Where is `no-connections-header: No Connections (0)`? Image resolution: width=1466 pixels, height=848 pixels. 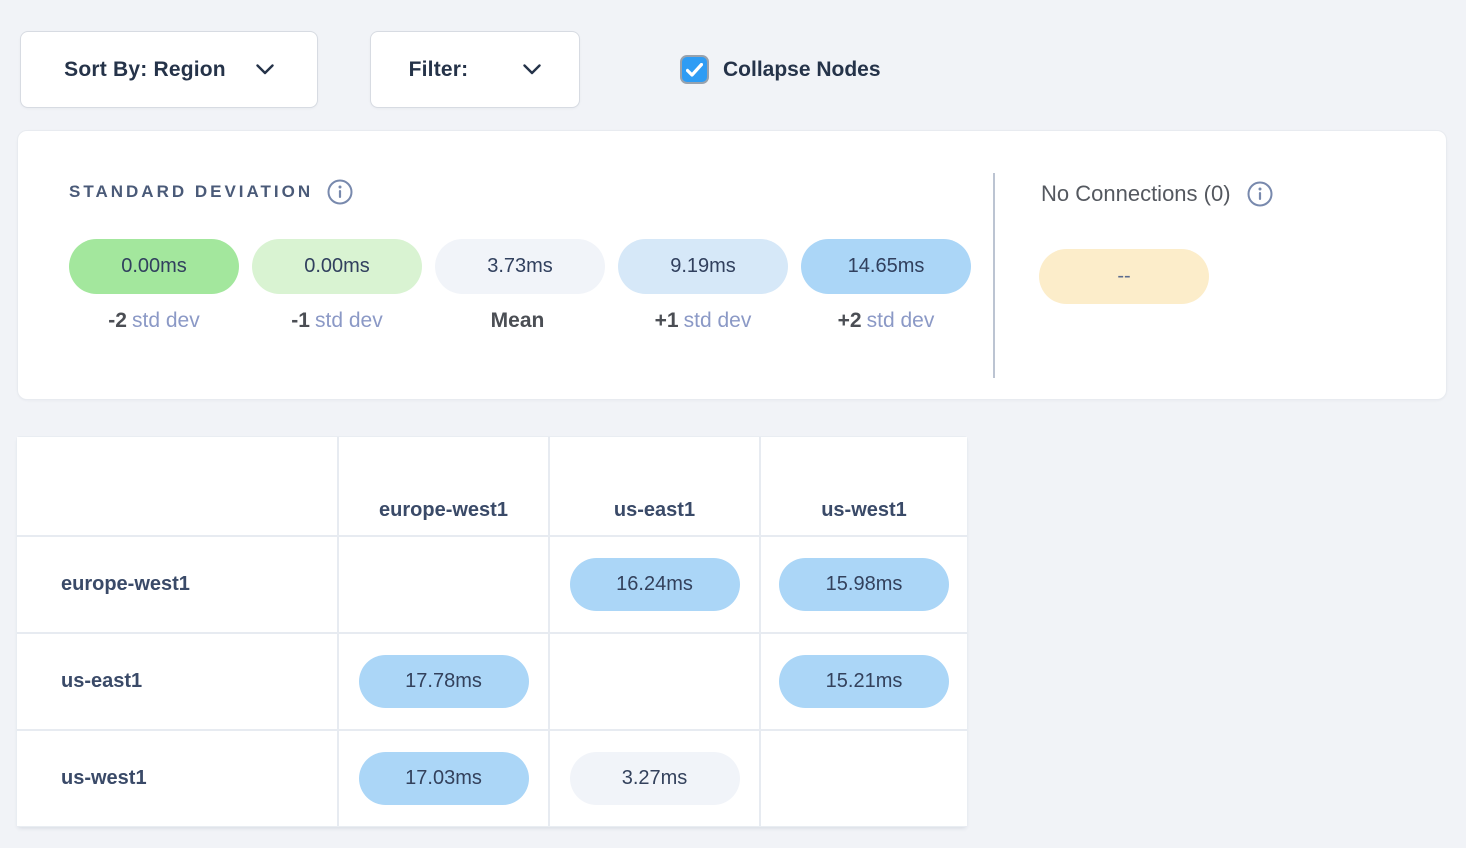 no-connections-header: No Connections (0) is located at coordinates (1157, 194).